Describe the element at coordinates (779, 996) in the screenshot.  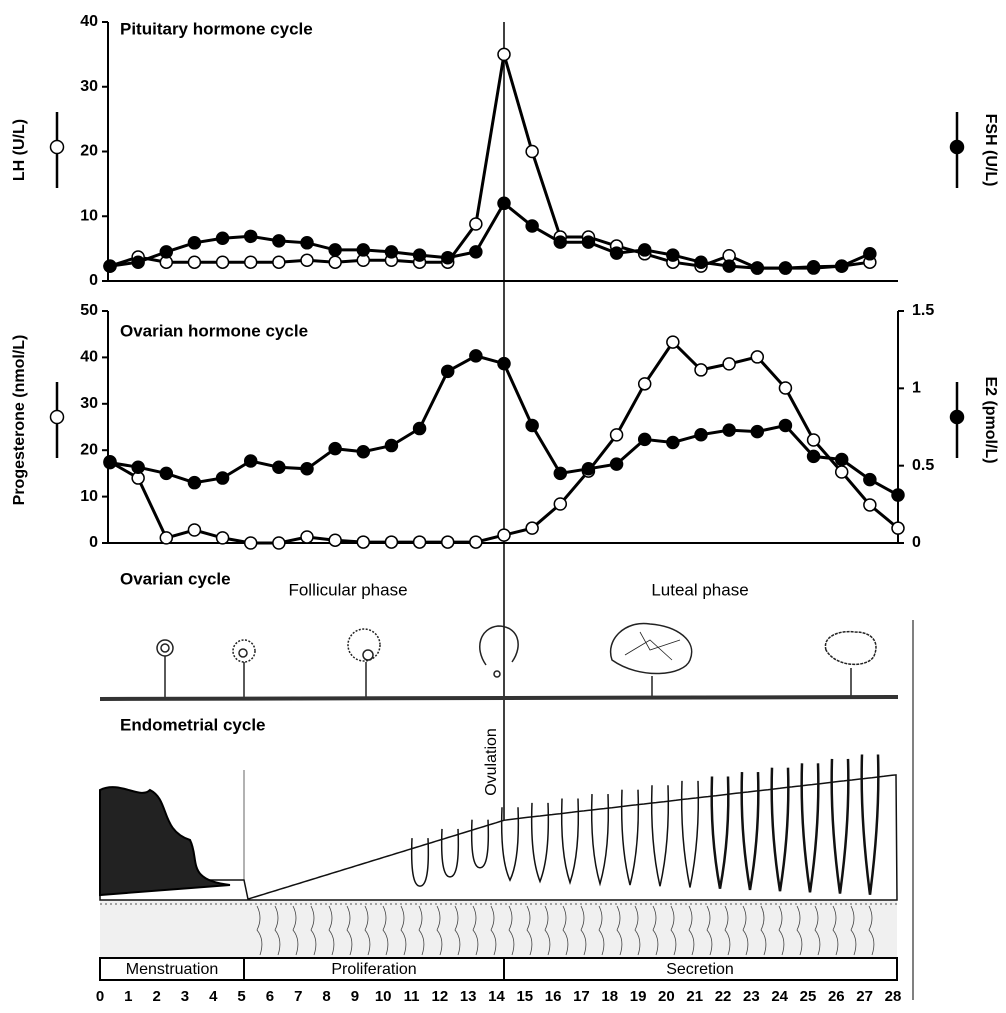
I see `day-label: 24` at that location.